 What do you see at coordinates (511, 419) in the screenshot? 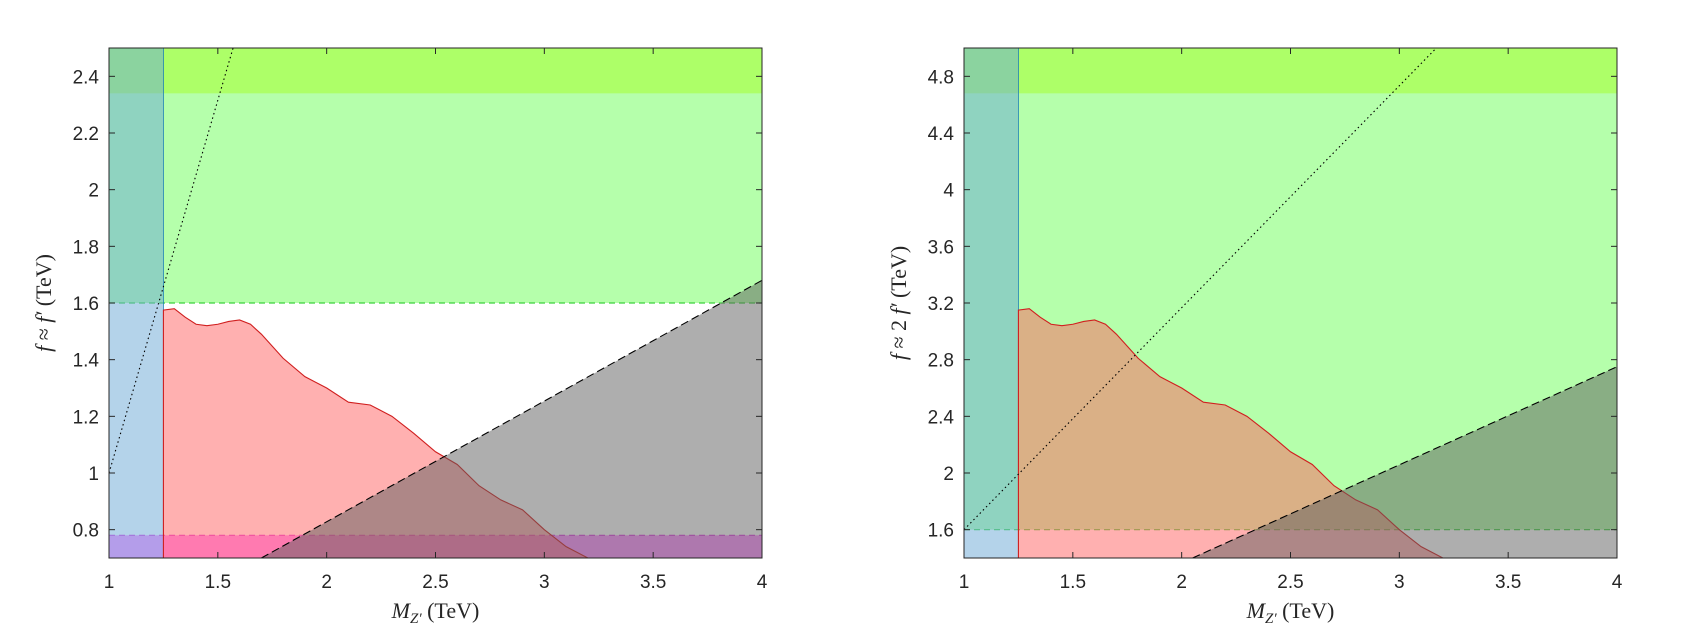
I see `grey-triangle` at bounding box center [511, 419].